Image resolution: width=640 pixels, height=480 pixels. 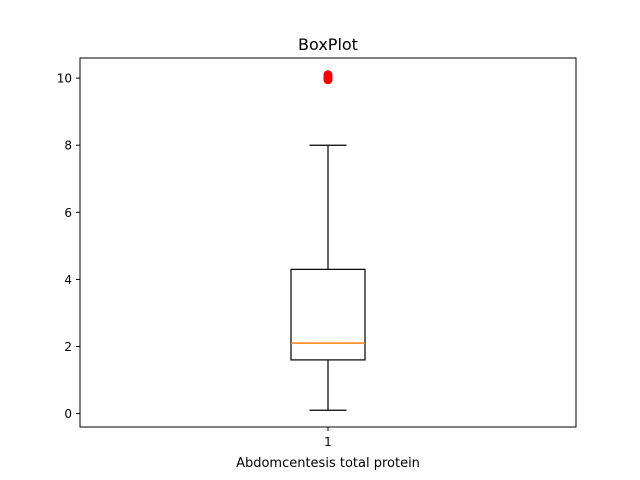 What do you see at coordinates (328, 442) in the screenshot?
I see `x-tick-label: 1` at bounding box center [328, 442].